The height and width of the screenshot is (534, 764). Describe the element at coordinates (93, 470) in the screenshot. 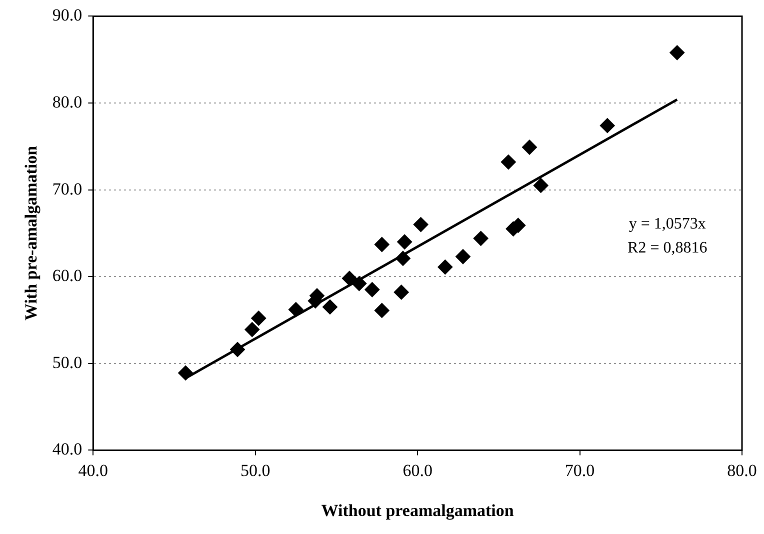

I see `x-tick-label: 40.0` at that location.